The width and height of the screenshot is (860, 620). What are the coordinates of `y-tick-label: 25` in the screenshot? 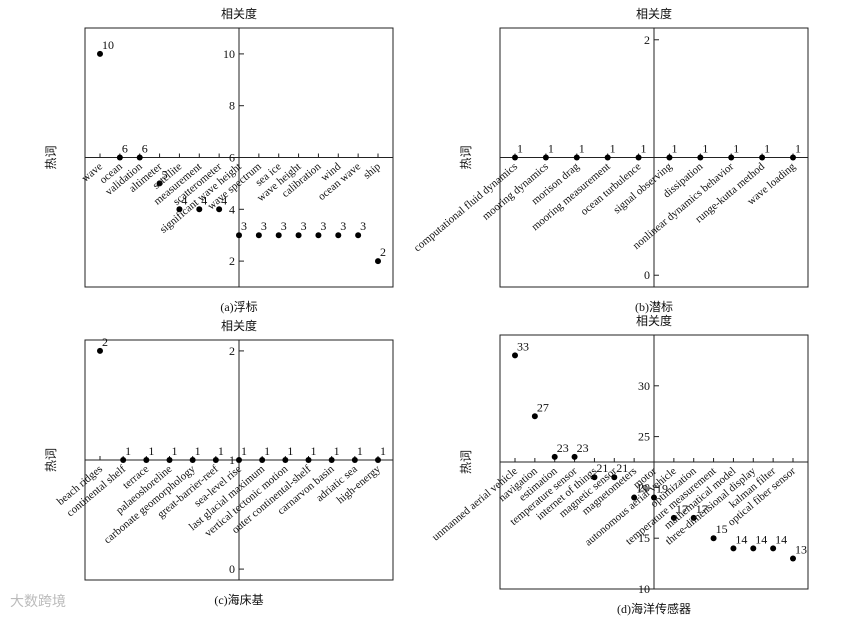 It's located at (644, 437).